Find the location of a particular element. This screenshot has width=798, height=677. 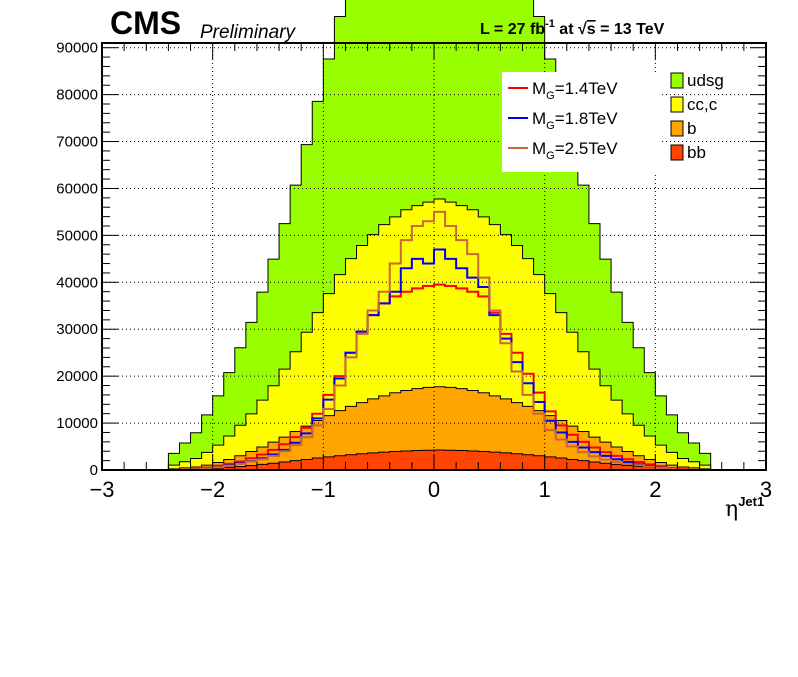

legend-label-rest: =1.4TeV is located at coordinates (587, 88).